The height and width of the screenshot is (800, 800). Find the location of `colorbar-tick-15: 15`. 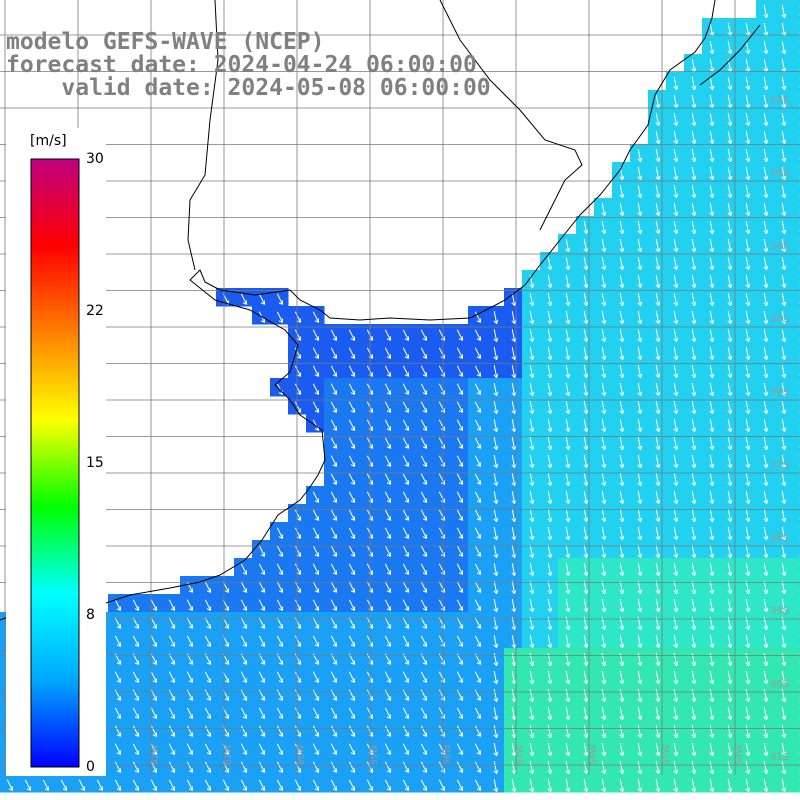

colorbar-tick-15: 15 is located at coordinates (95, 463).